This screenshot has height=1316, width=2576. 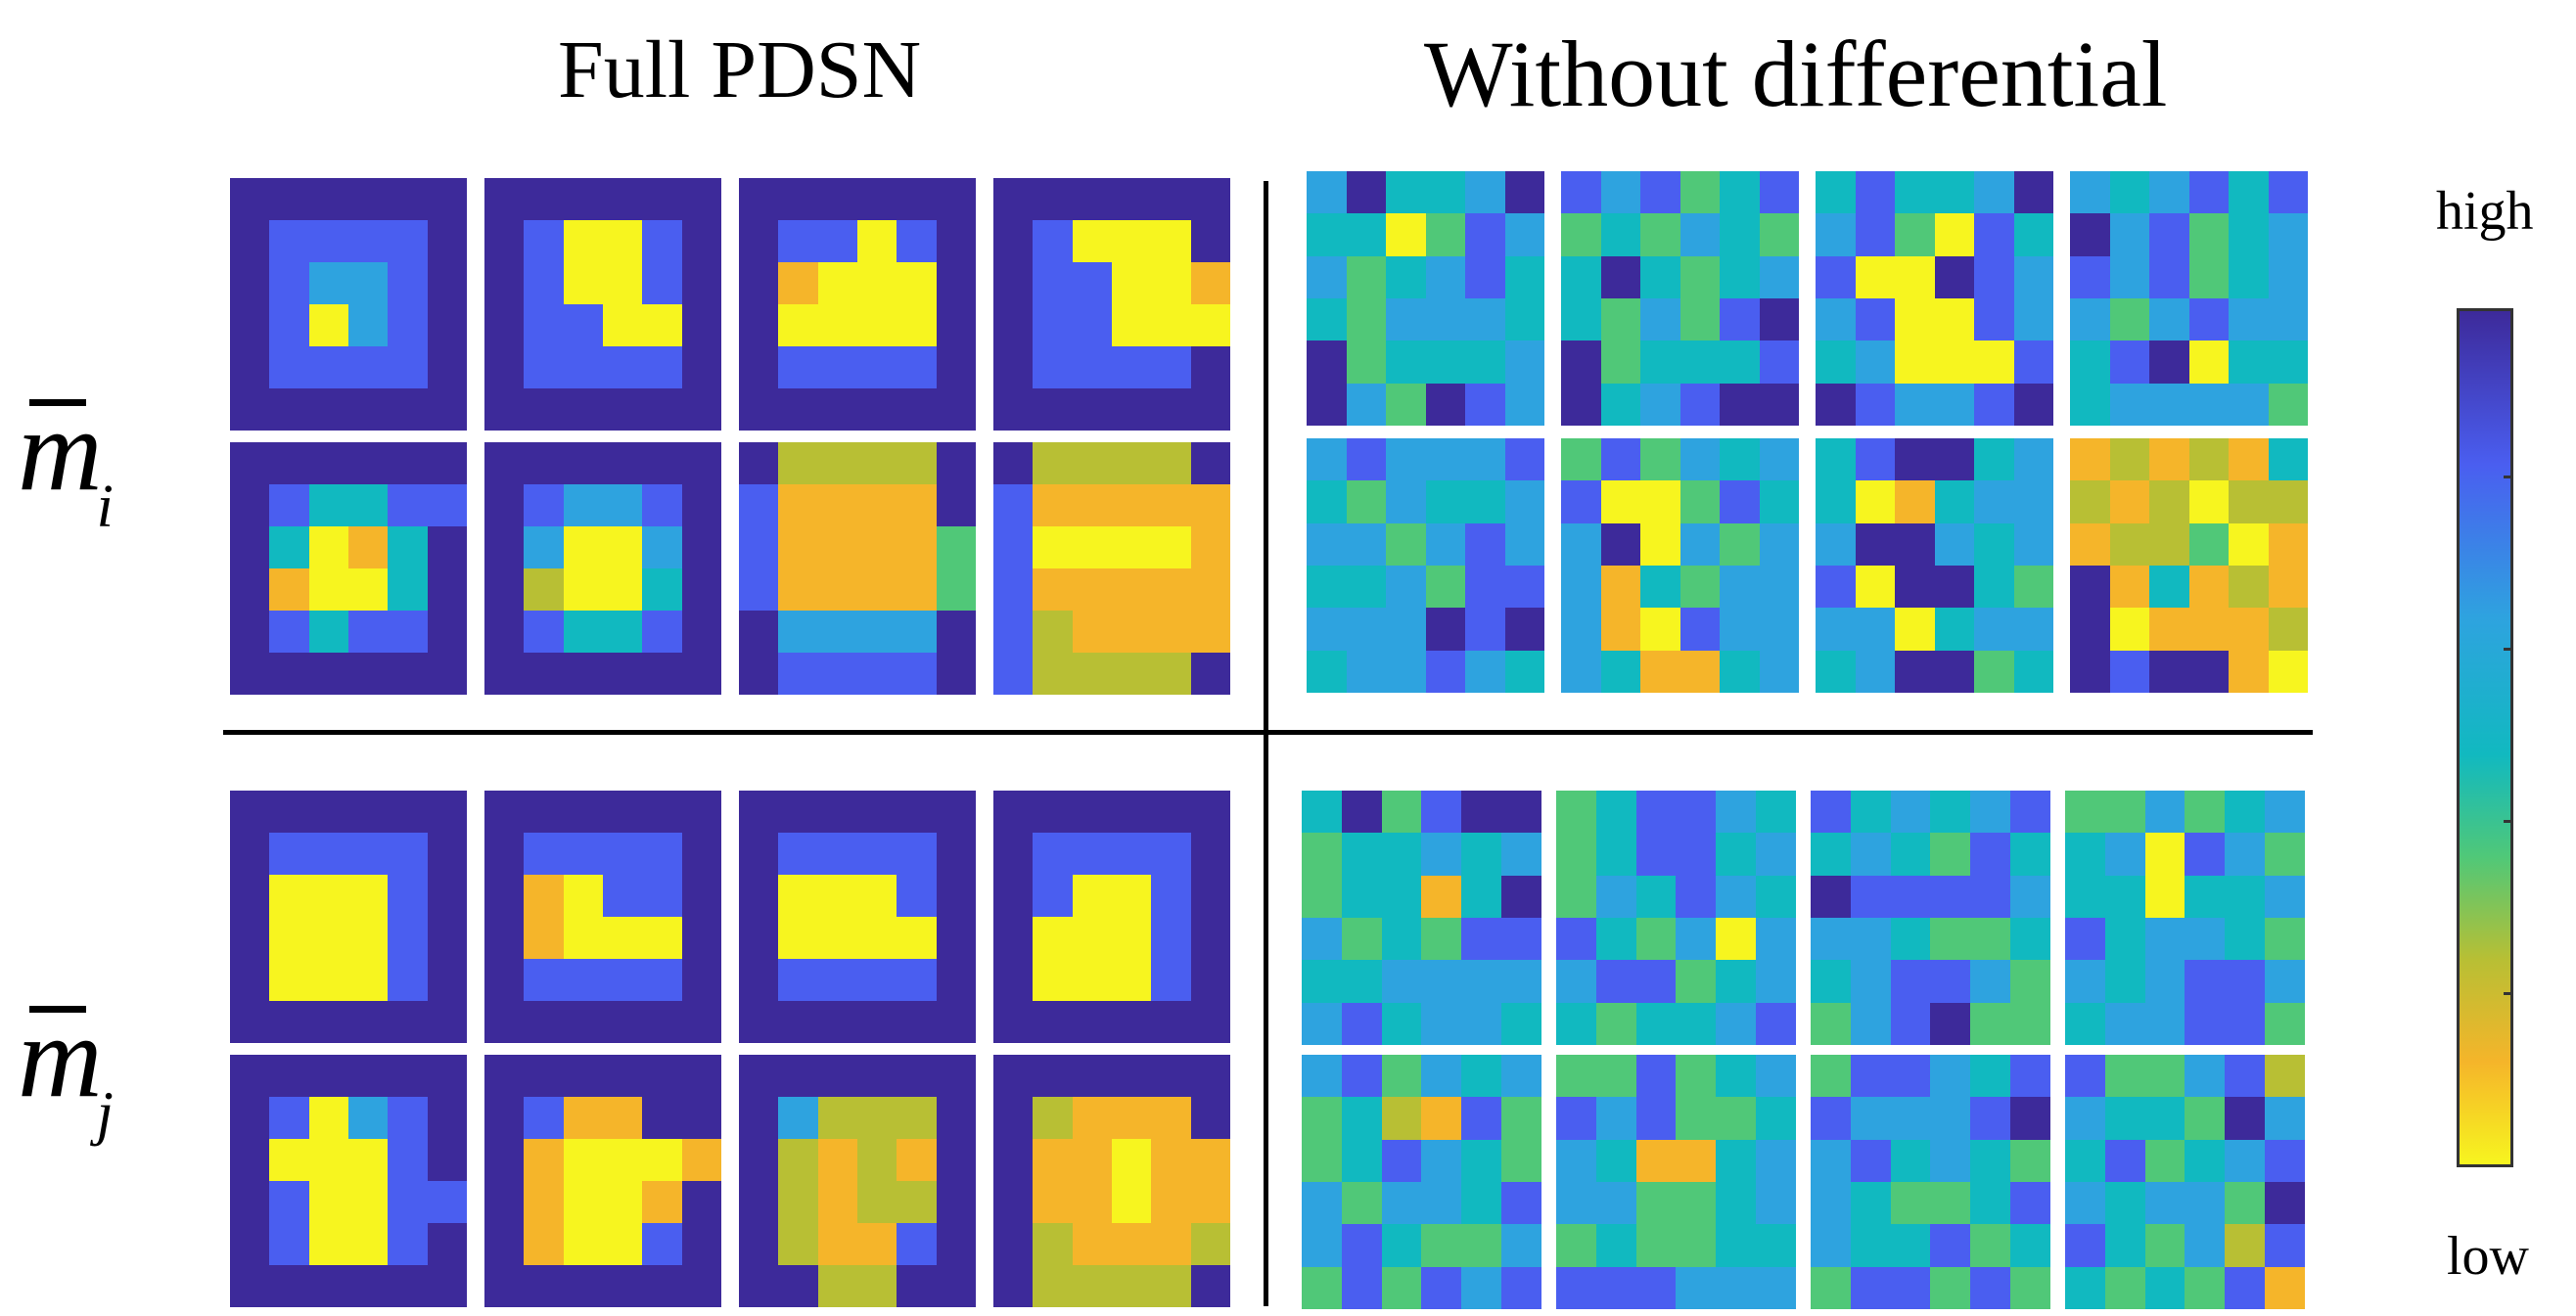 I want to click on colorbar, so click(x=2485, y=737).